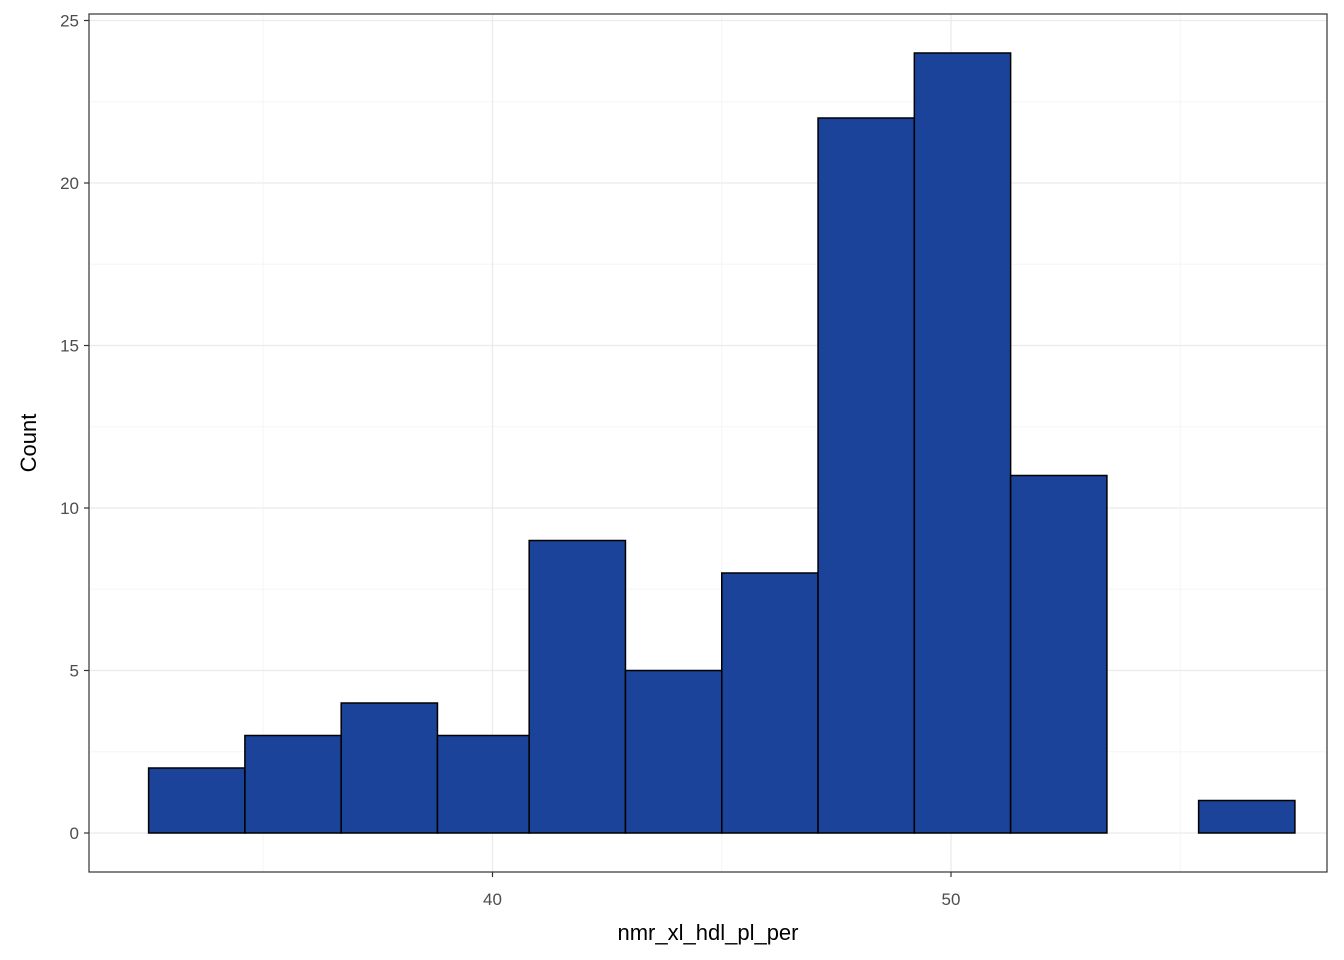 The height and width of the screenshot is (960, 1344). I want to click on x-axis-ticks: 40 50, so click(721, 890).